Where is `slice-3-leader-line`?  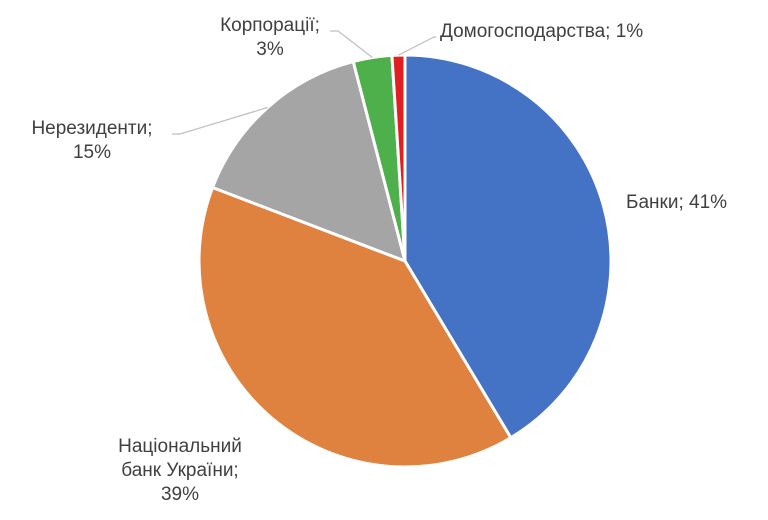
slice-3-leader-line is located at coordinates (220, 120).